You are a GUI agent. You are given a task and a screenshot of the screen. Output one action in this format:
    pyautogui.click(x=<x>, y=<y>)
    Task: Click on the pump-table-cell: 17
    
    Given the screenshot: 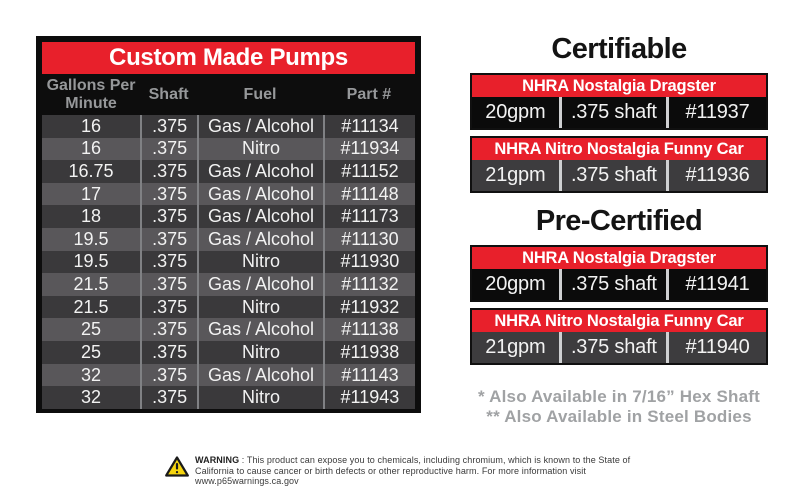 What is the action you would take?
    pyautogui.click(x=91, y=193)
    